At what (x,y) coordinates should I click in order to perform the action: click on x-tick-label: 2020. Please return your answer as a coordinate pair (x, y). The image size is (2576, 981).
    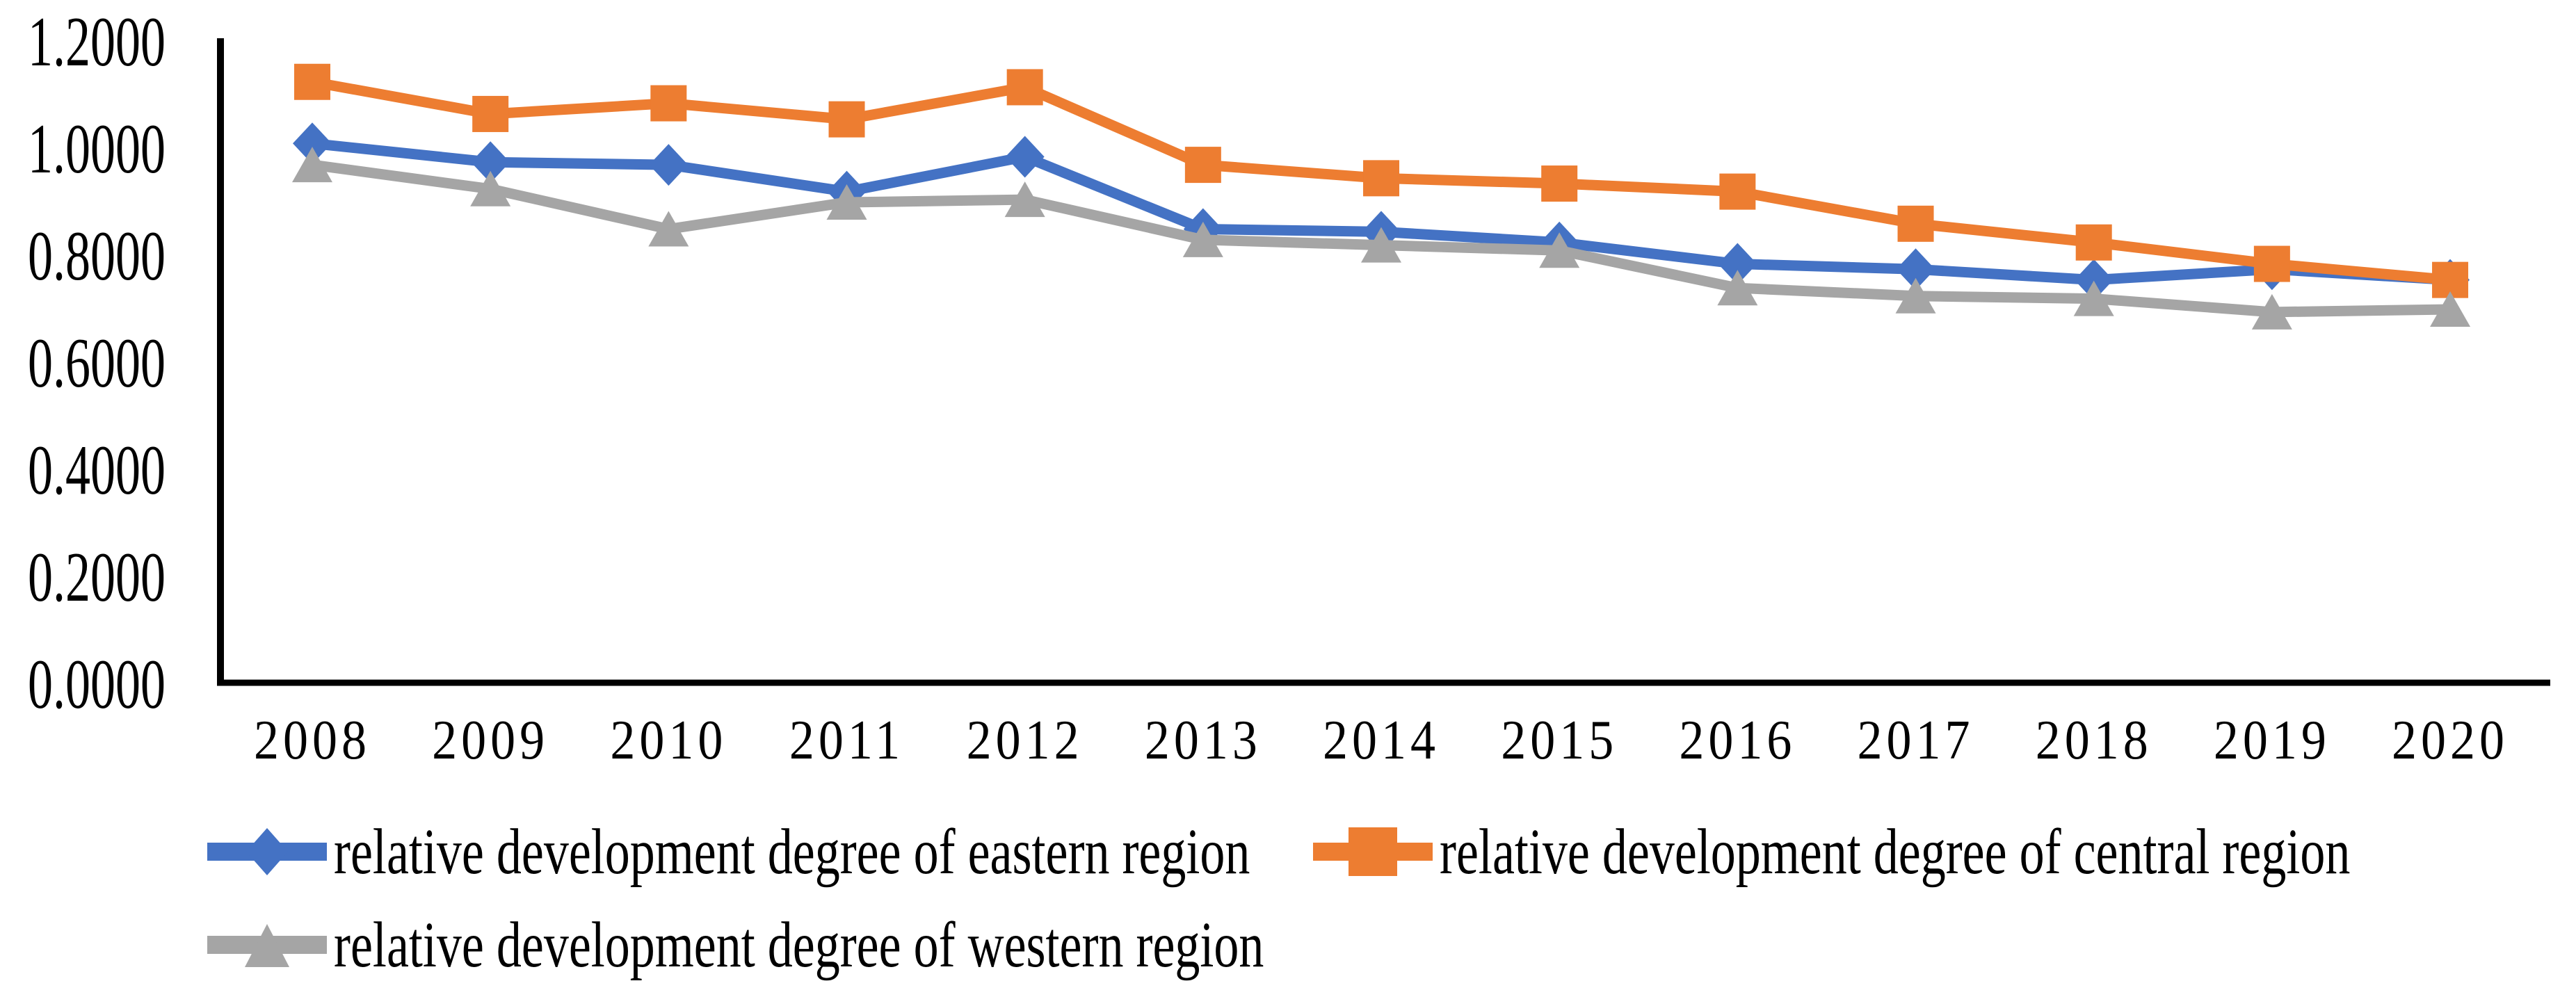
    Looking at the image, I should click on (2450, 739).